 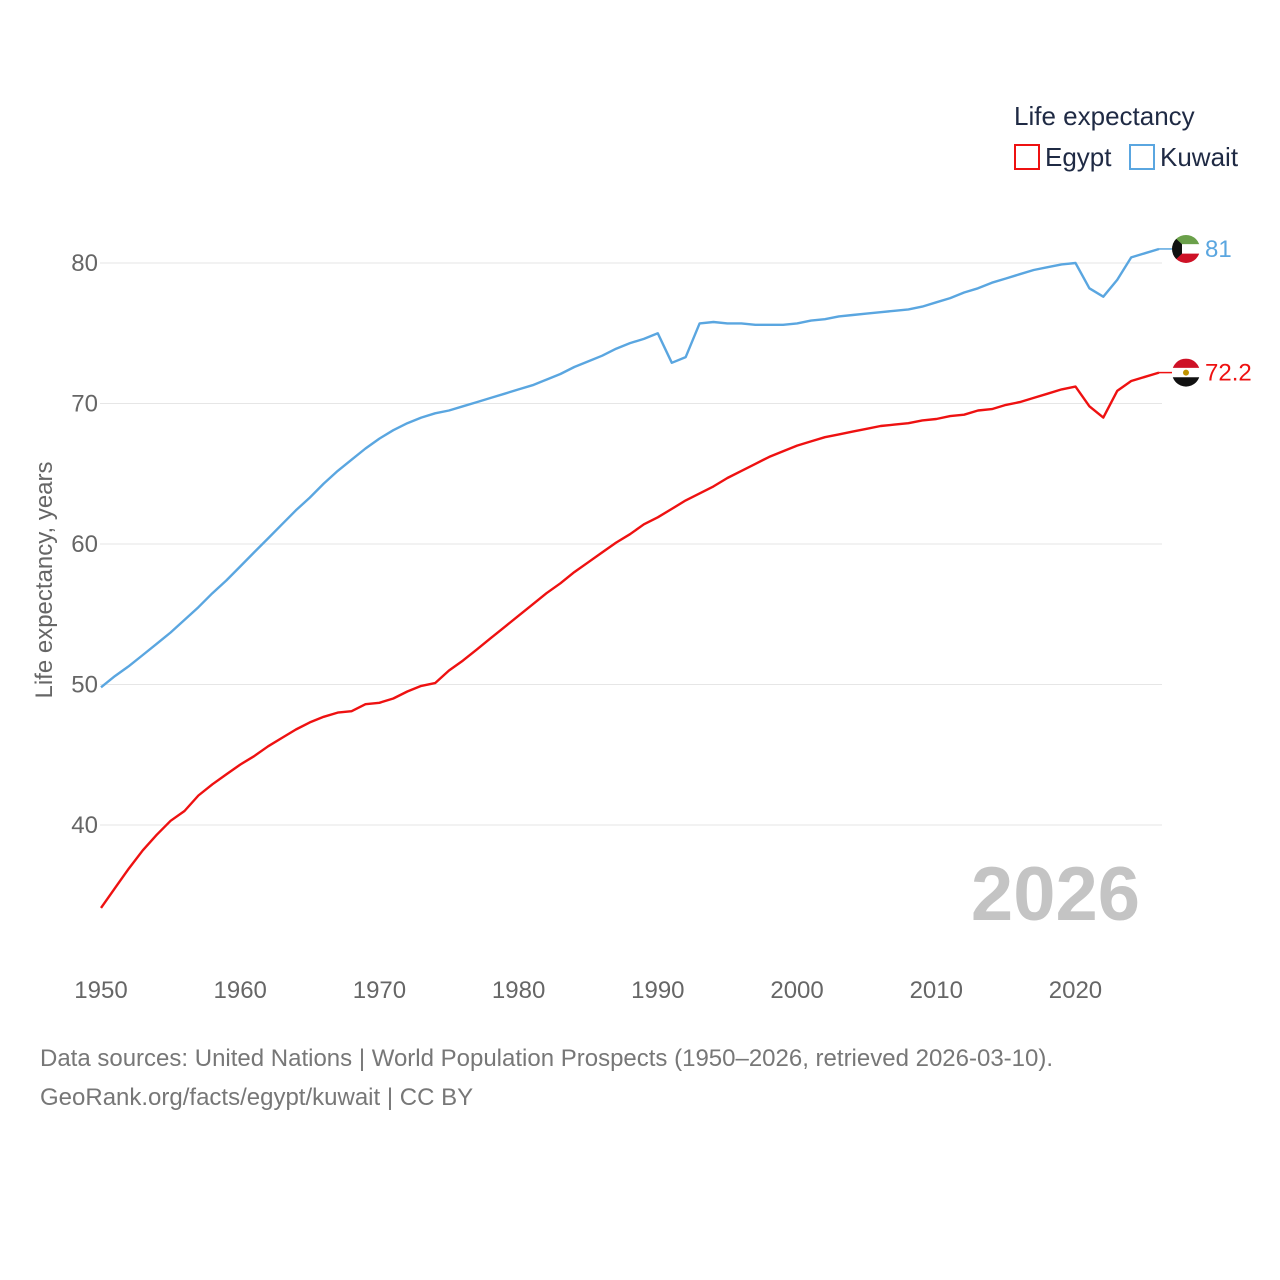 I want to click on x-tick-label: 1960, so click(x=240, y=990).